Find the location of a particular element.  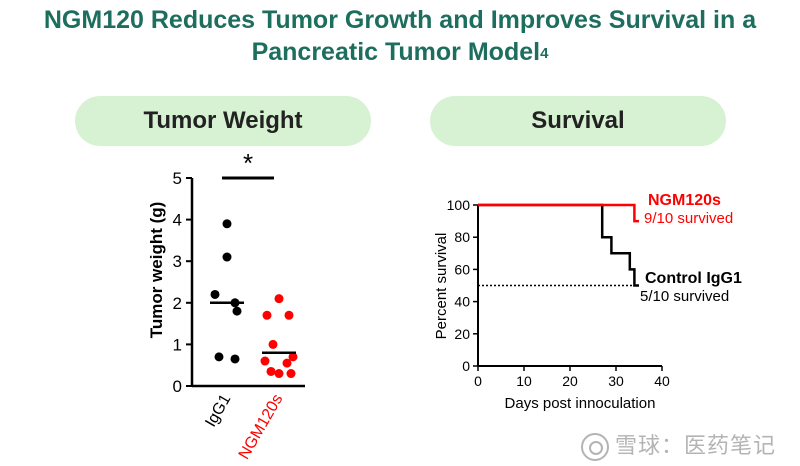

survival-x-tick-label: 40 is located at coordinates (662, 381).